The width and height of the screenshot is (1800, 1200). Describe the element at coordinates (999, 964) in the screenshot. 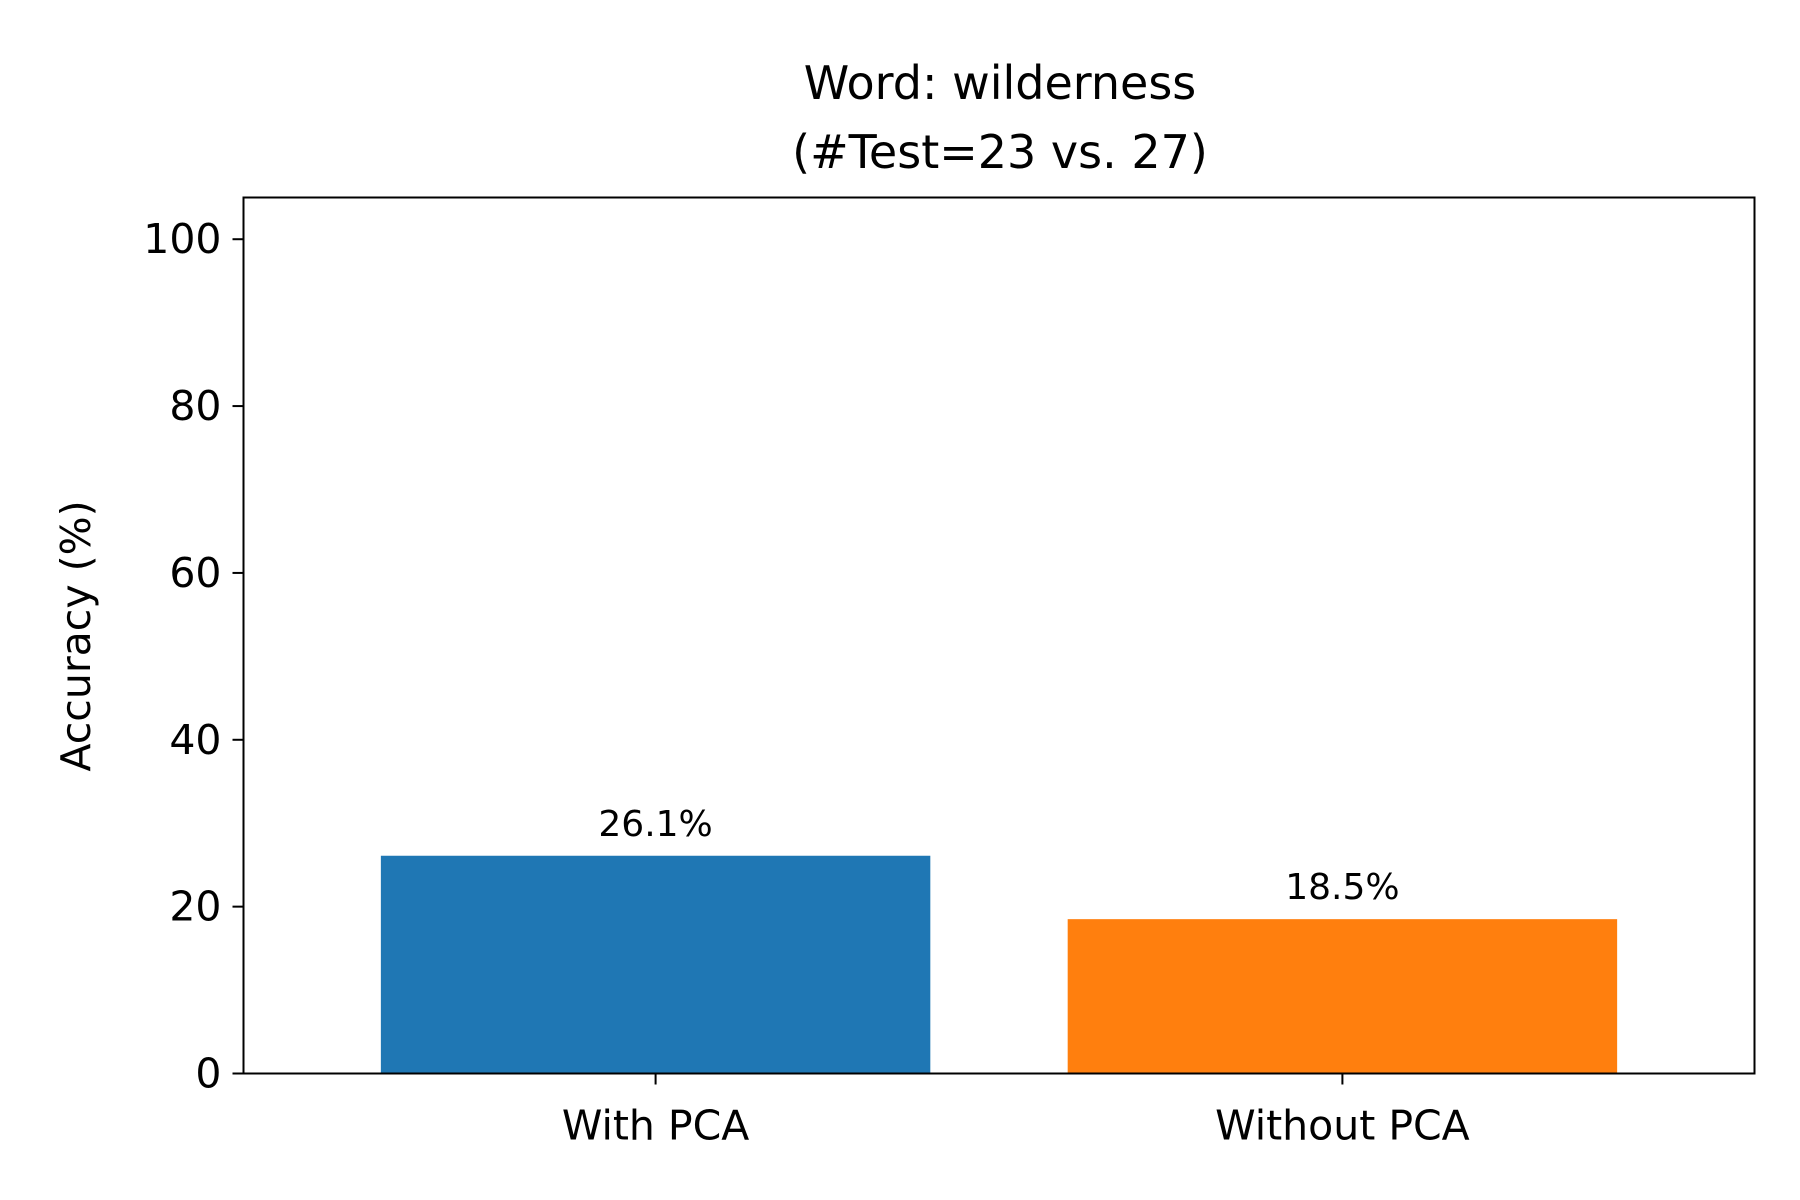

I see `bars-group` at that location.